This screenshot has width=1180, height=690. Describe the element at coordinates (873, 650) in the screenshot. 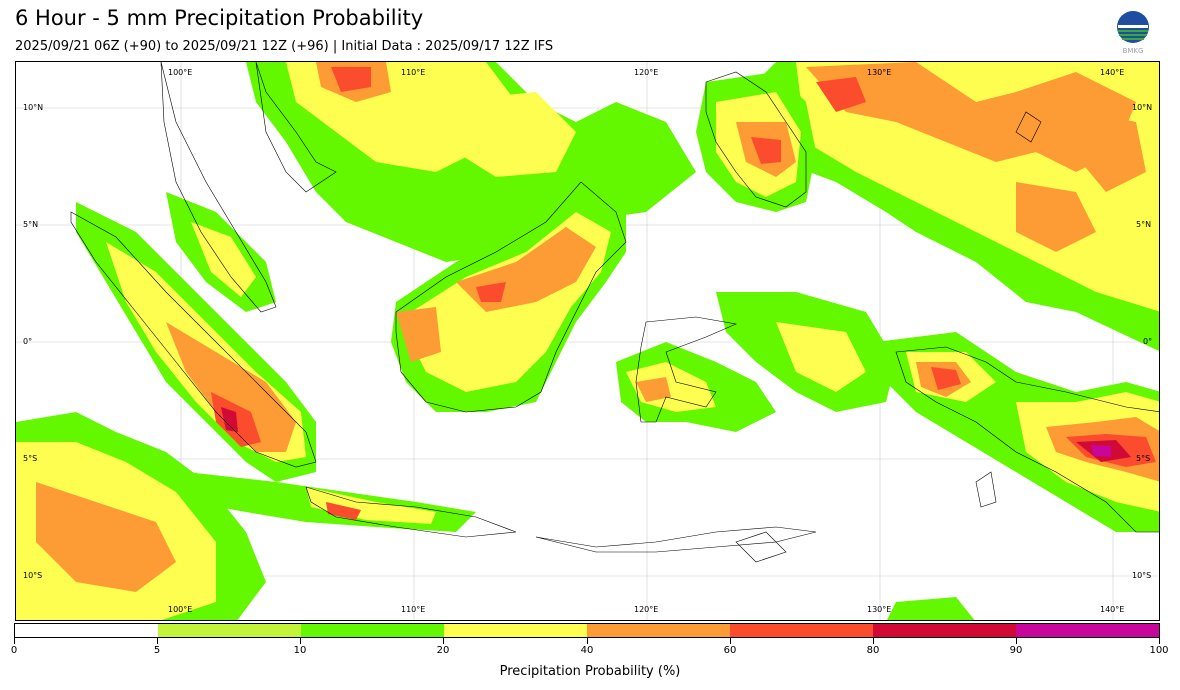

I see `colorbar-label: 80` at that location.